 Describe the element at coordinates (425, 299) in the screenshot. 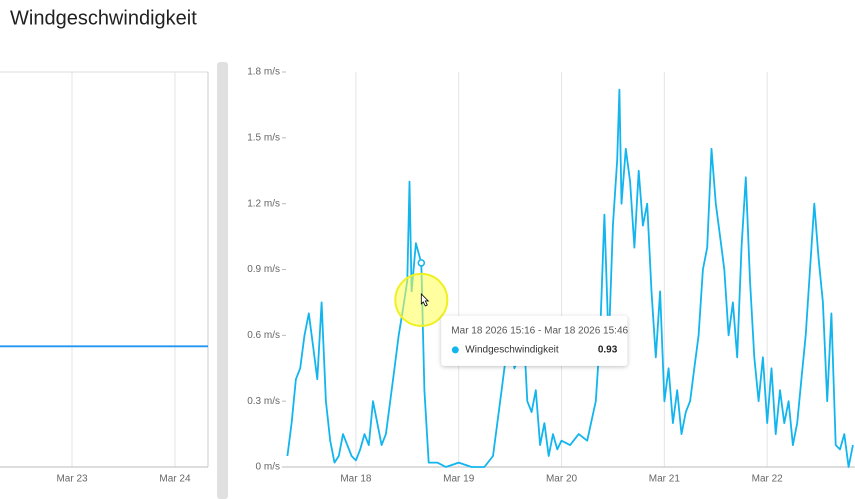

I see `hand-cursor` at that location.